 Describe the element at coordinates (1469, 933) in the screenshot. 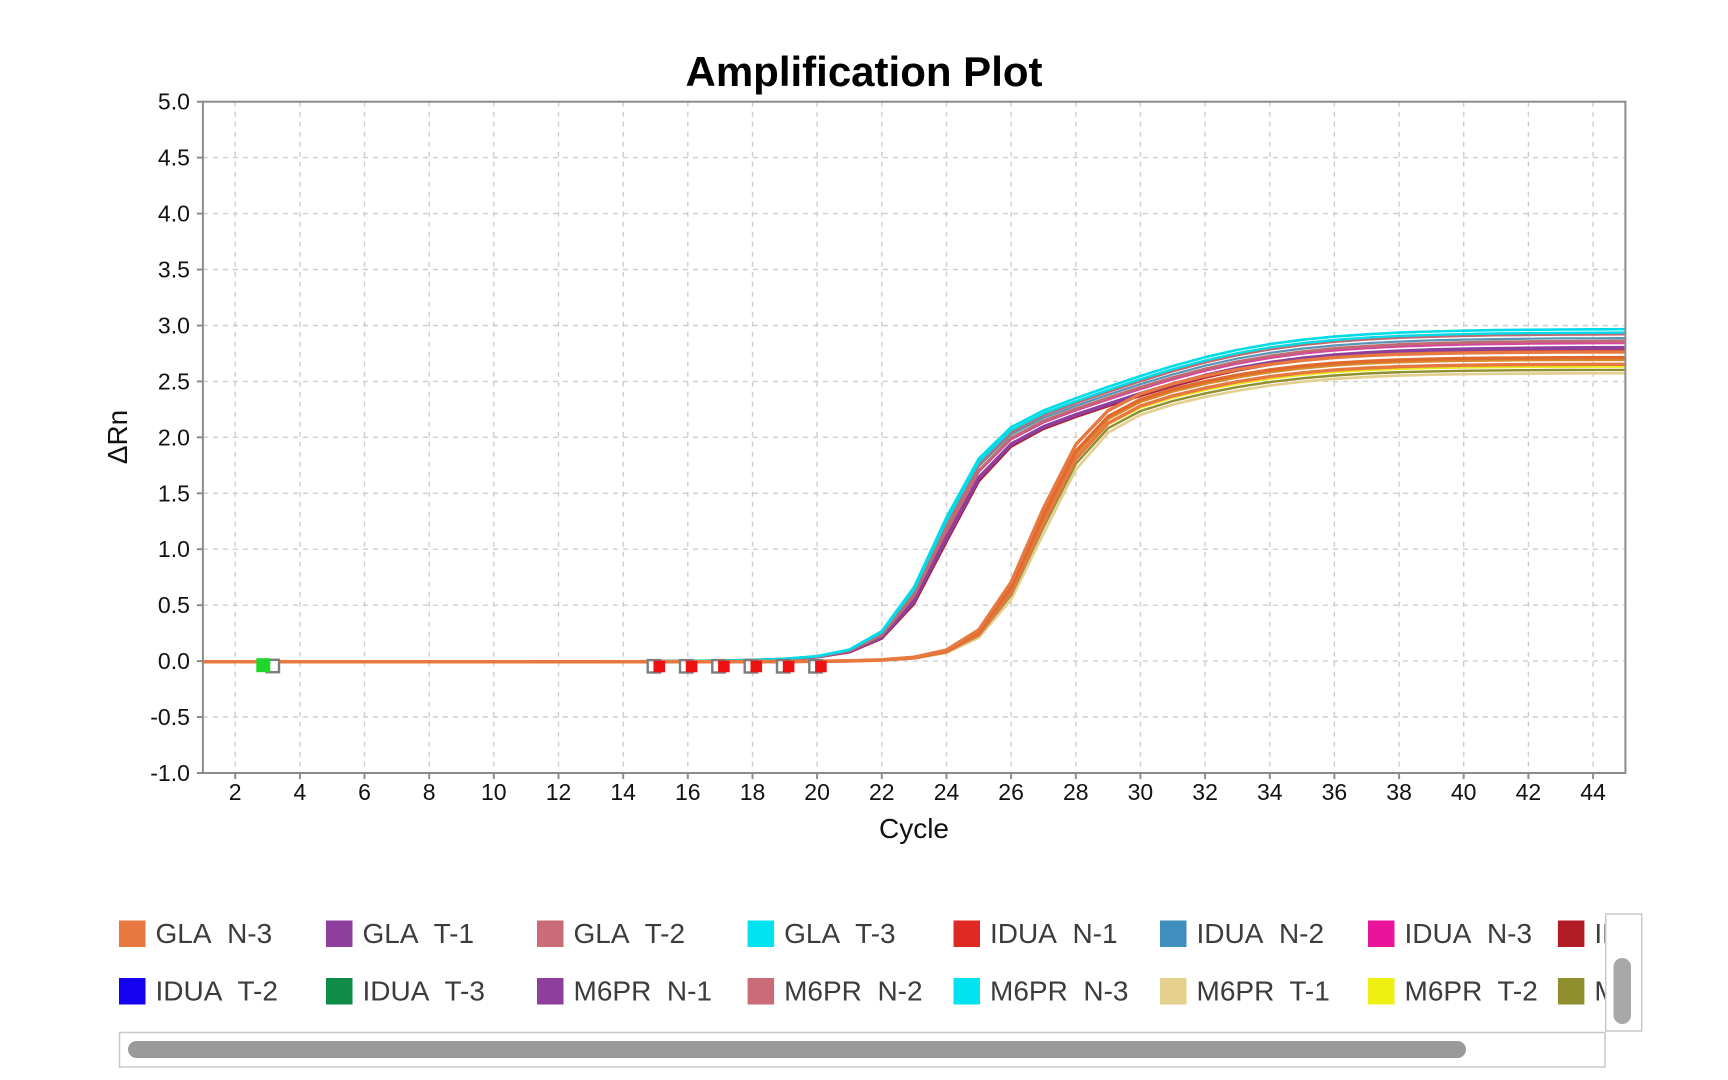

I see `svg-text: IDUA N-3` at that location.